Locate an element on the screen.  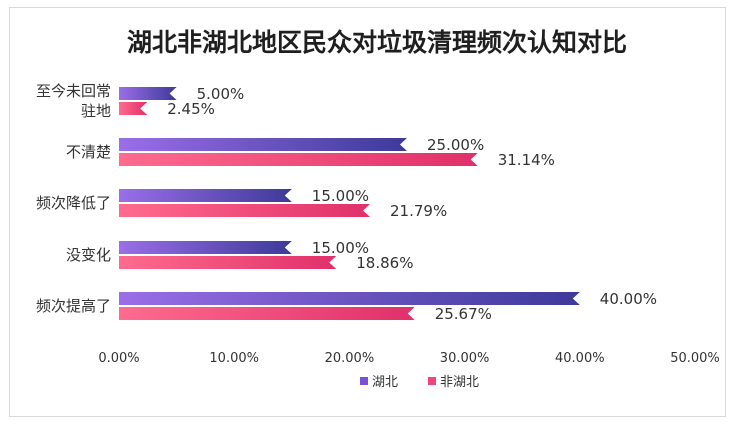
data-label: 25.00% is located at coordinates (455, 145).